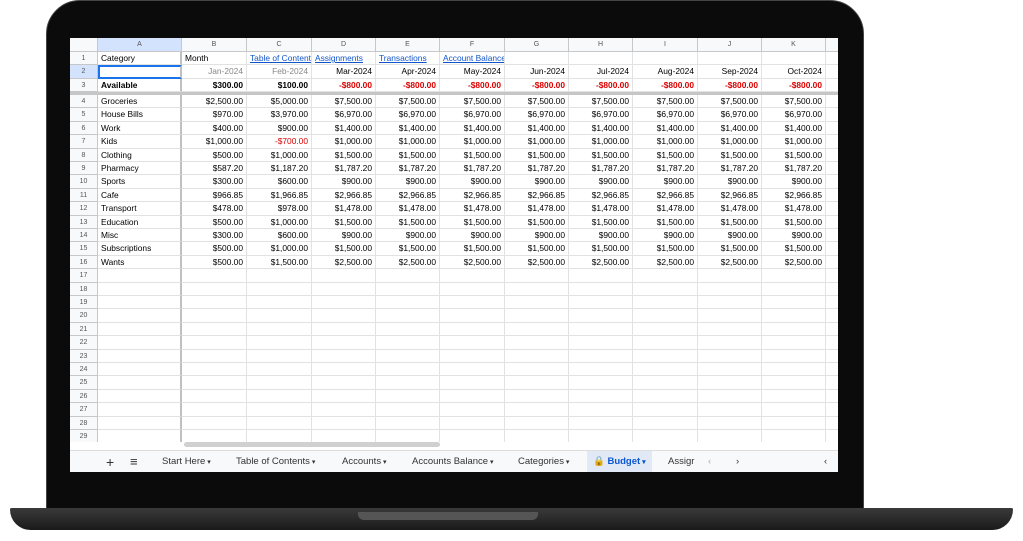 This screenshot has height=541, width=1023. What do you see at coordinates (384, 462) in the screenshot?
I see `chevron-down-icon: ▾` at bounding box center [384, 462].